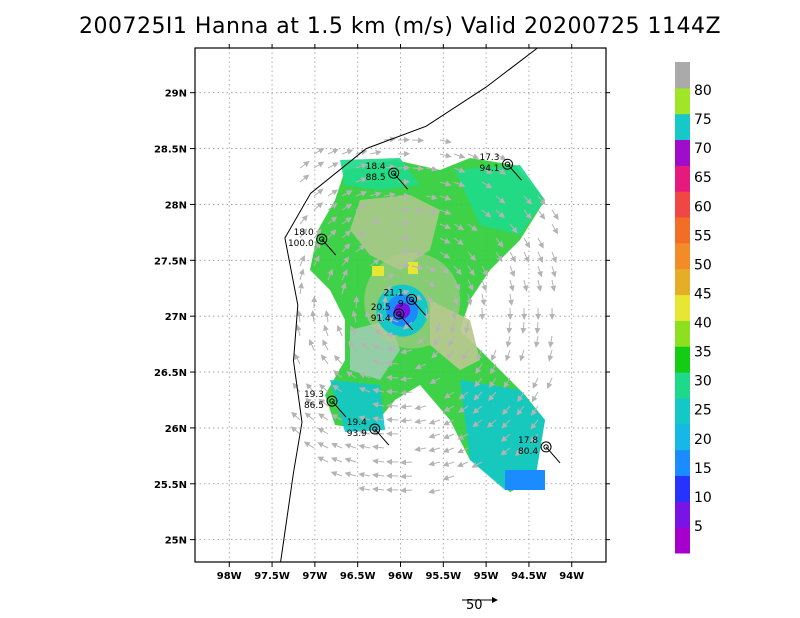  I want to click on tick-label-lat: 28.5N, so click(170, 150).